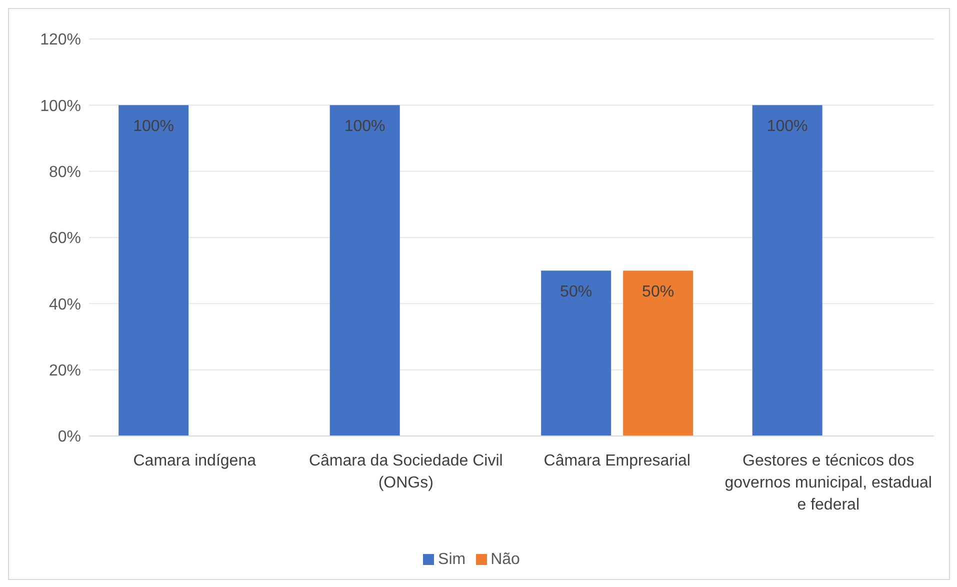  I want to click on y-tick-label: 0%, so click(69, 437).